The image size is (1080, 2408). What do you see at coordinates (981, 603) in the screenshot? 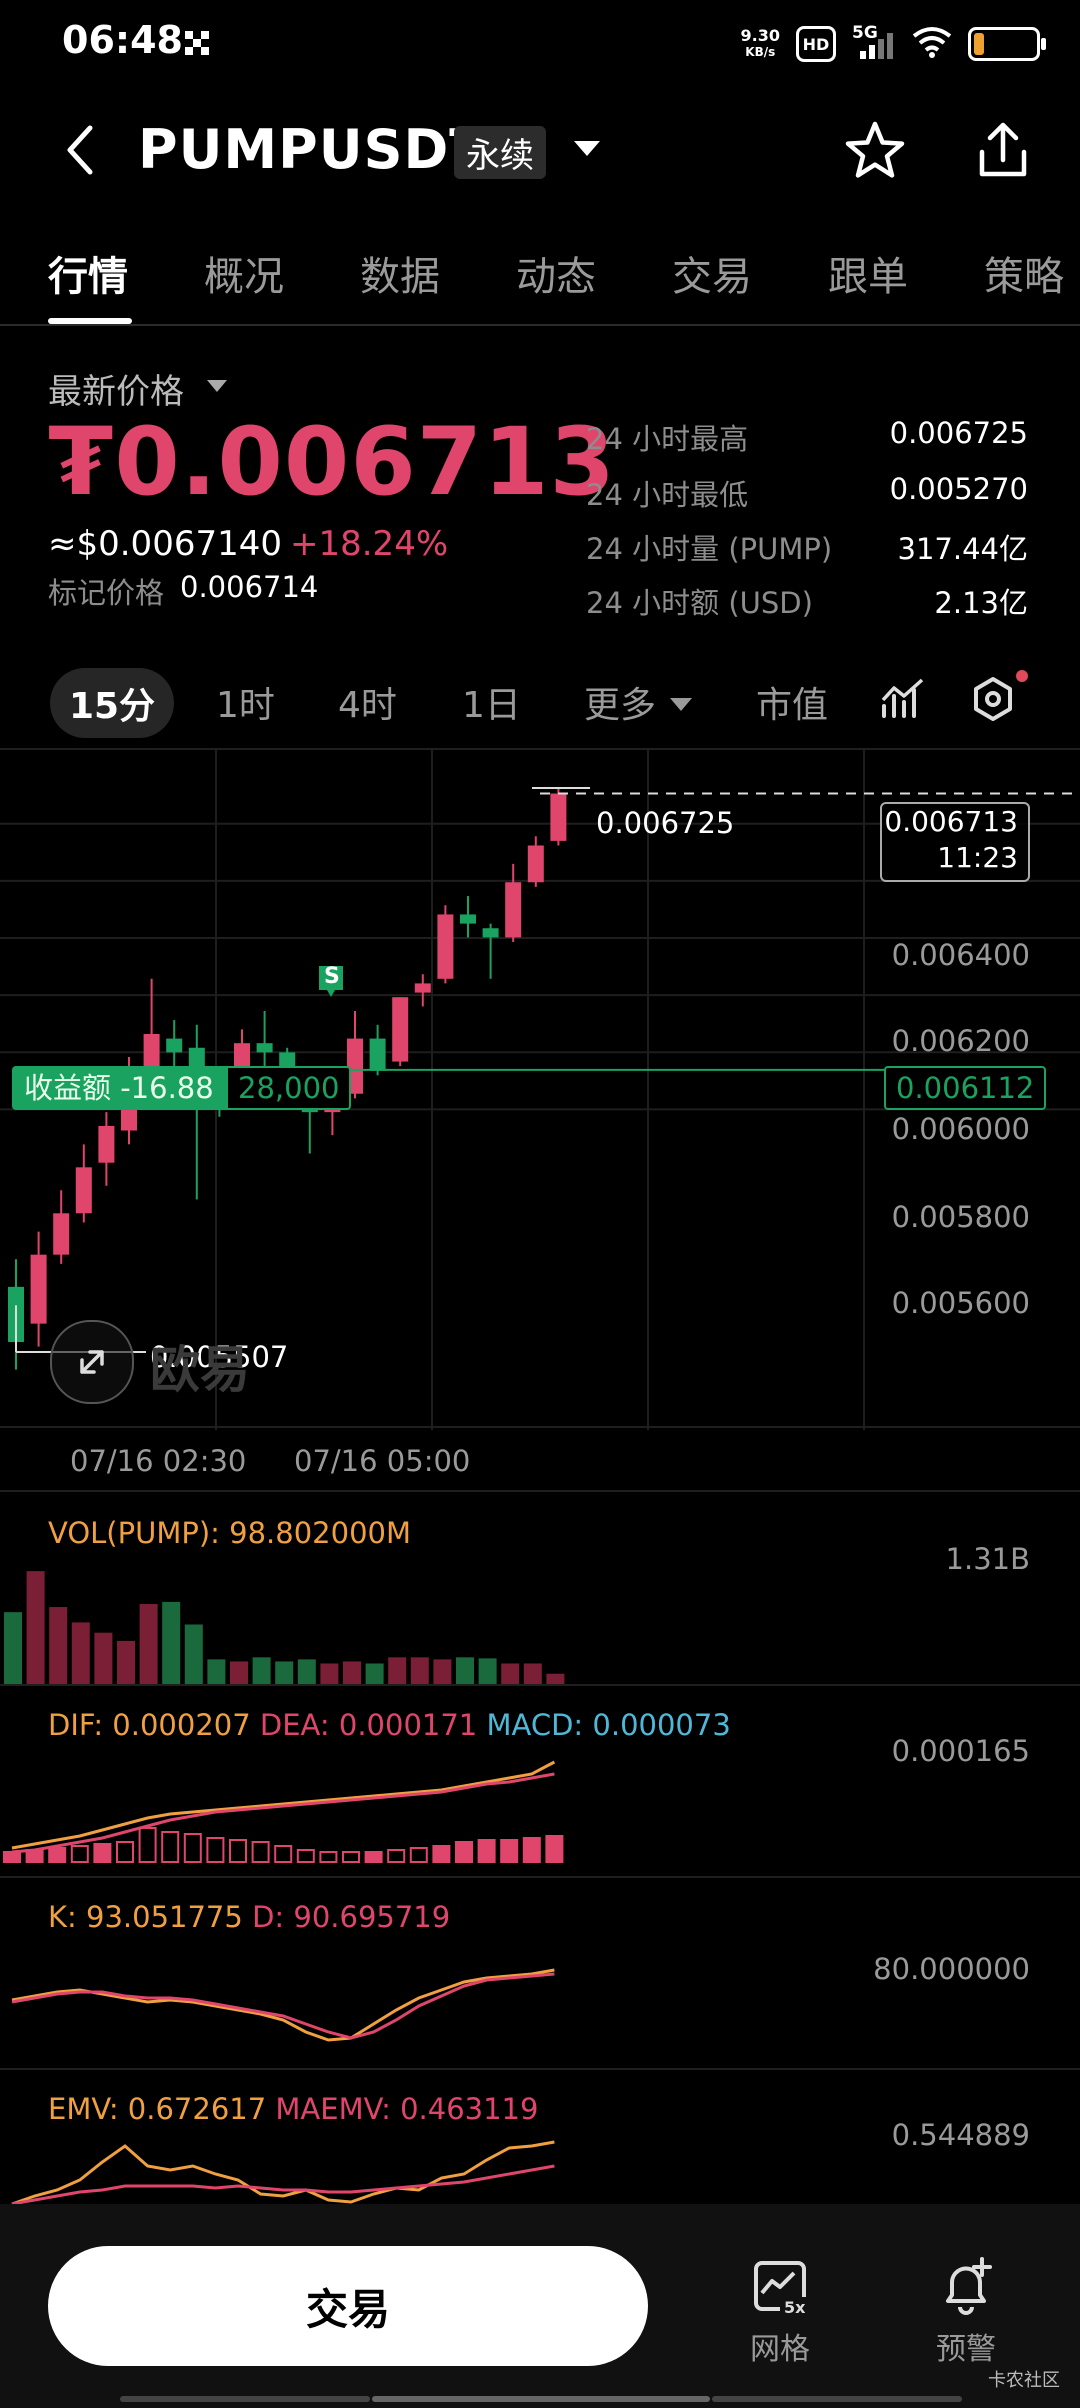
I see `stat-24h-turnover-value: 2.13亿` at bounding box center [981, 603].